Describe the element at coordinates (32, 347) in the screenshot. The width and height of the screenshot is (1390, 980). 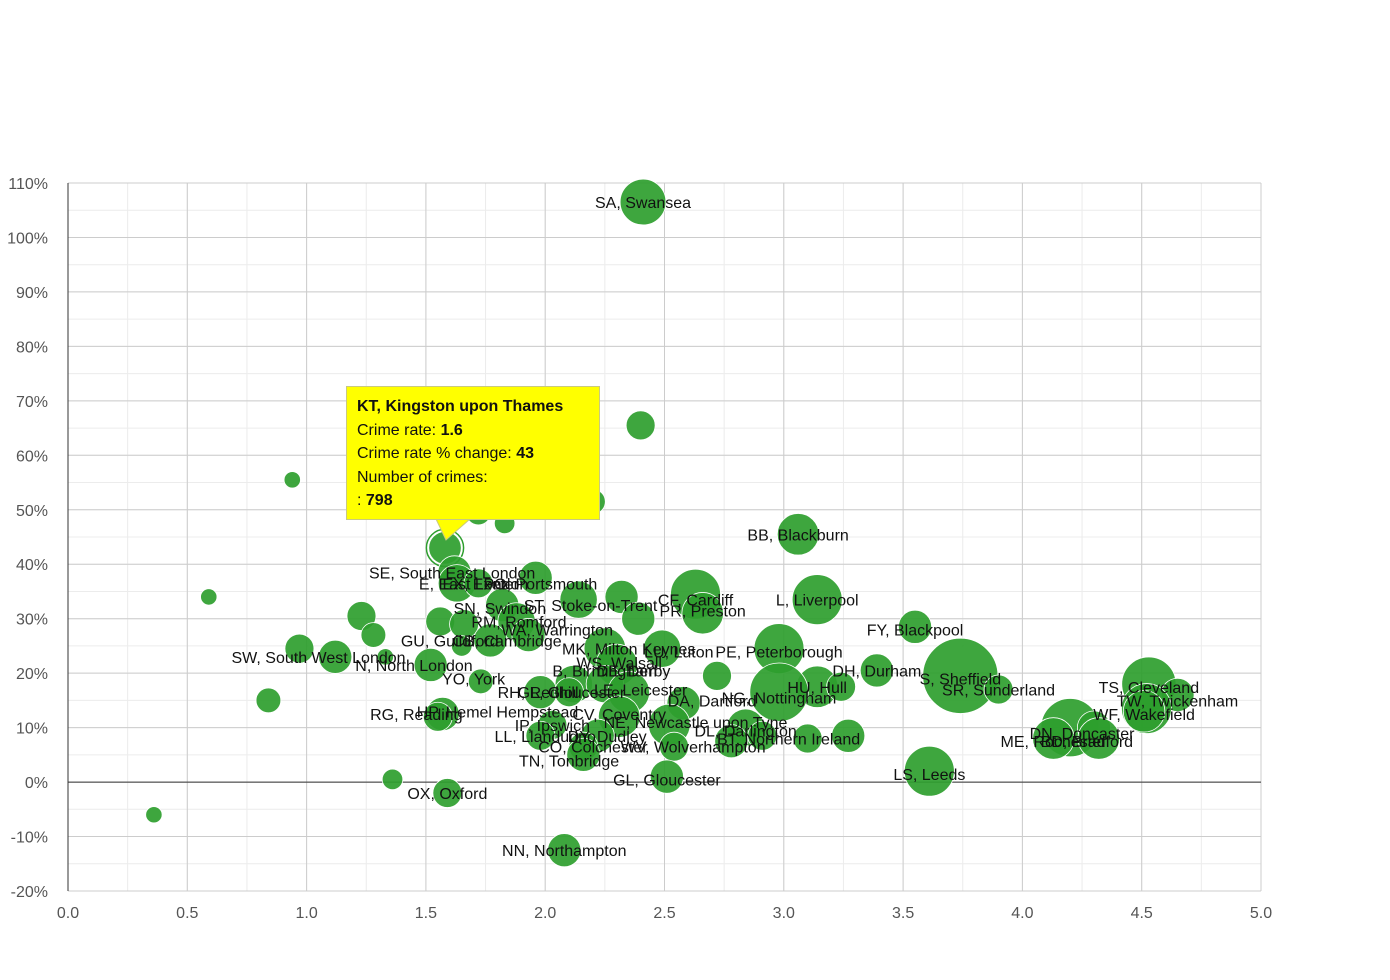
I see `y-tick-label: 80%` at that location.